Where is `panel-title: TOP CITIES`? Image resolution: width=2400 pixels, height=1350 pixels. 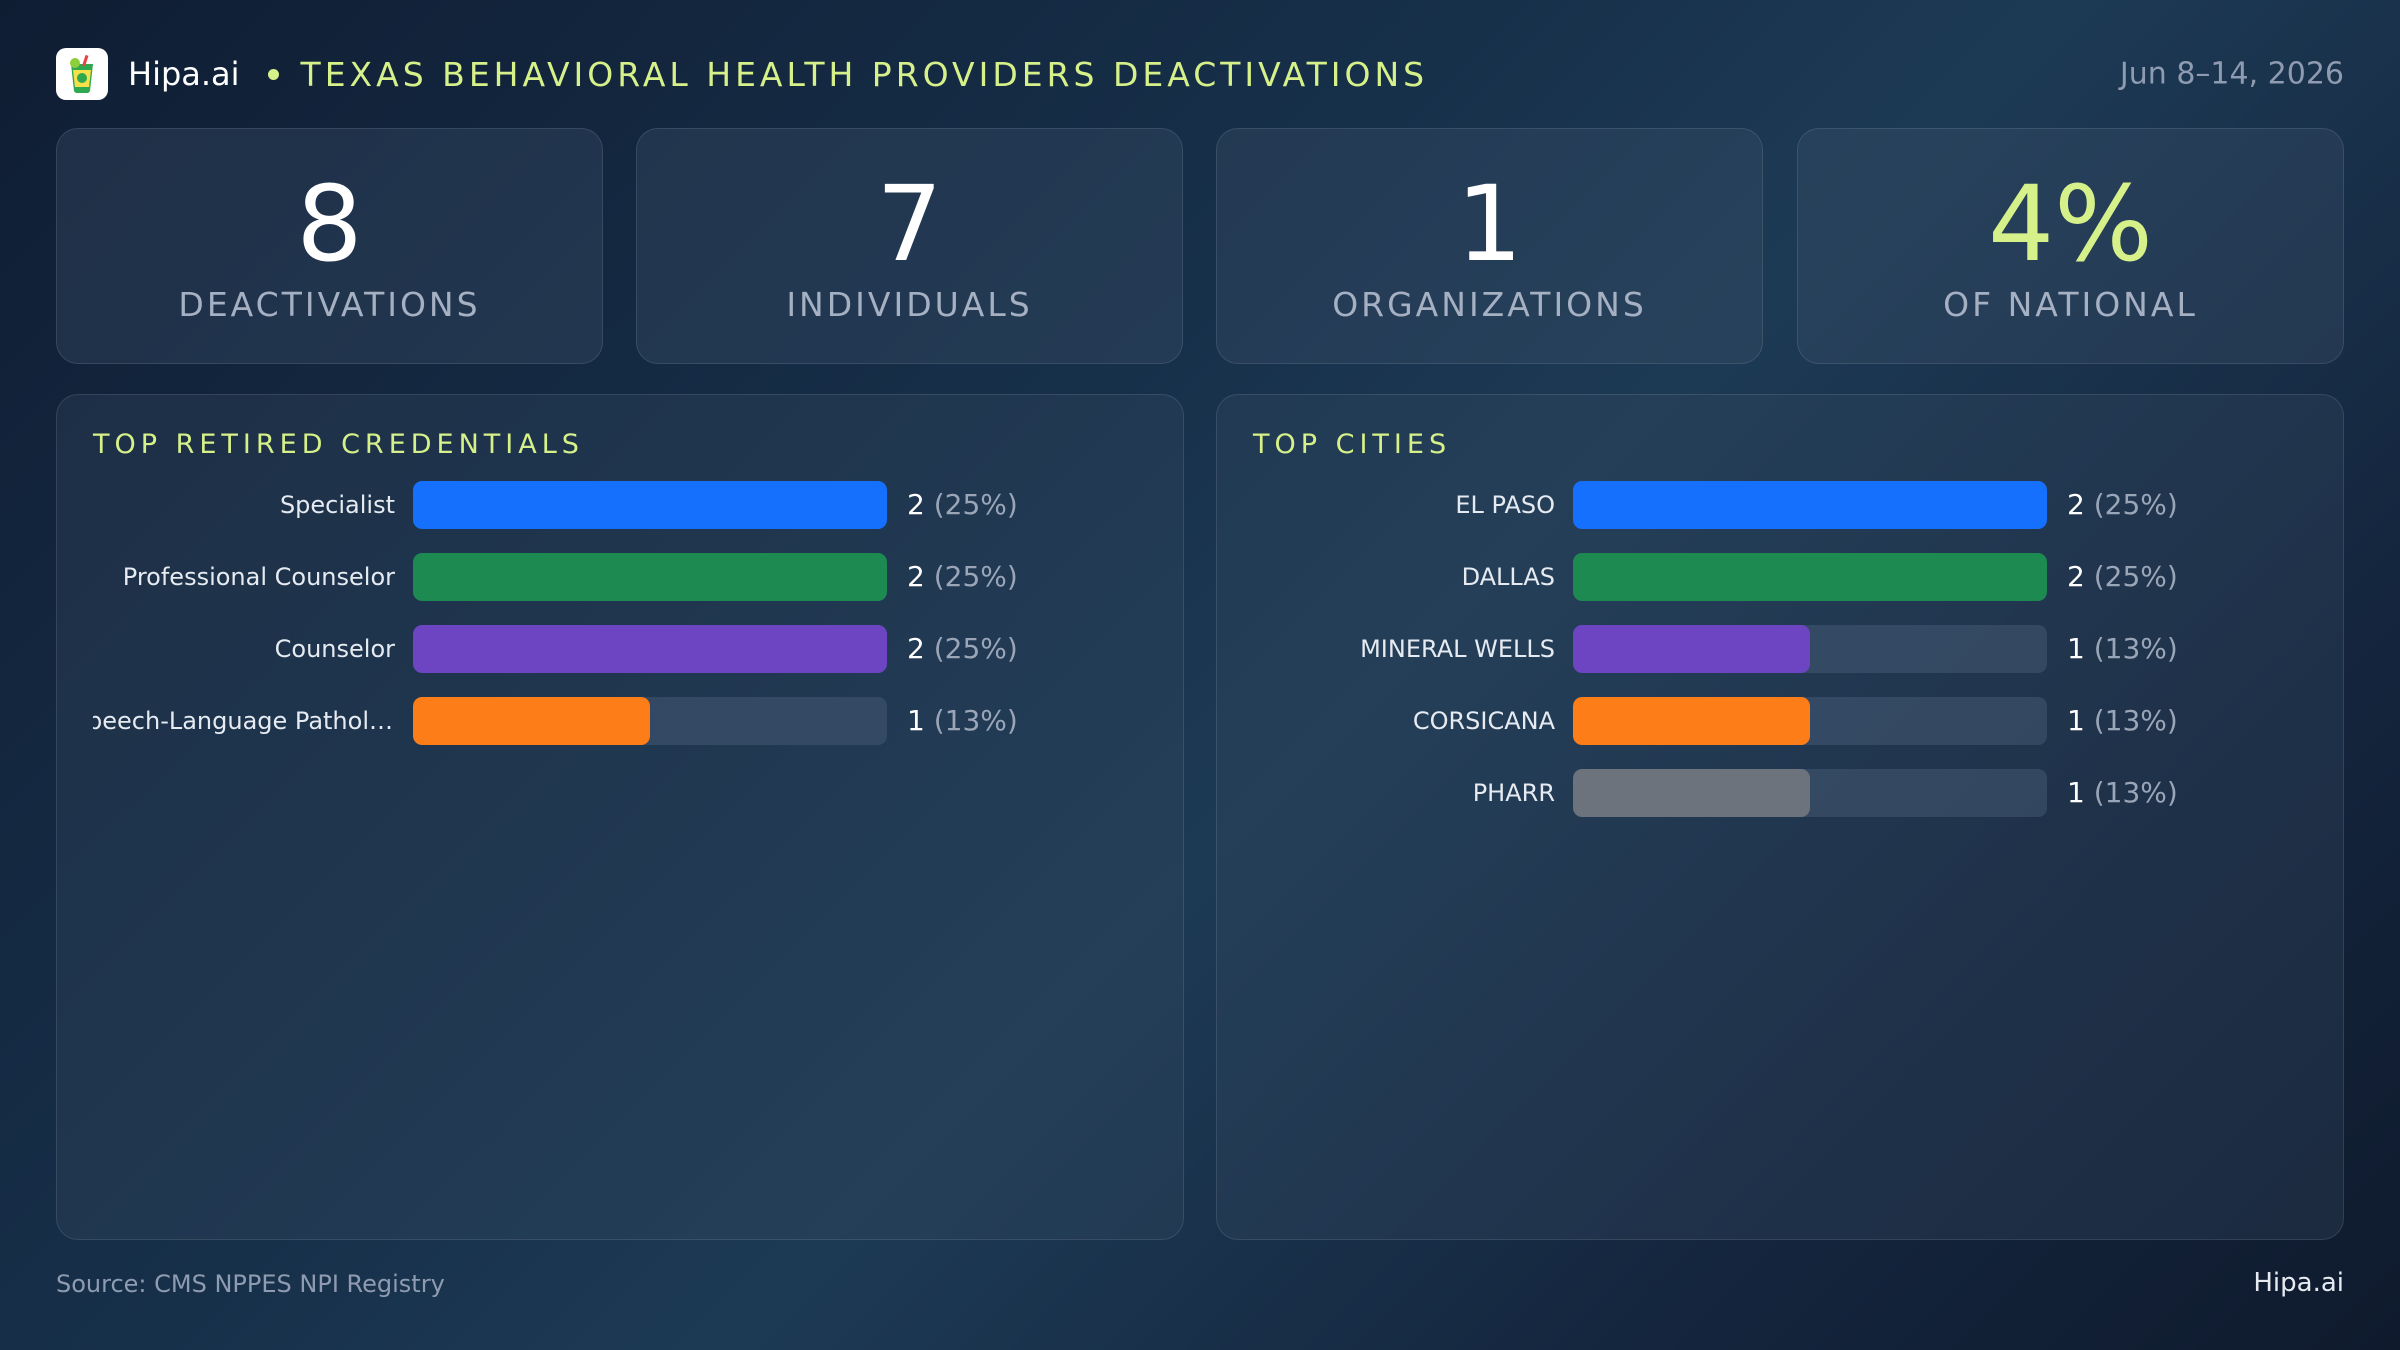 panel-title: TOP CITIES is located at coordinates (1352, 444).